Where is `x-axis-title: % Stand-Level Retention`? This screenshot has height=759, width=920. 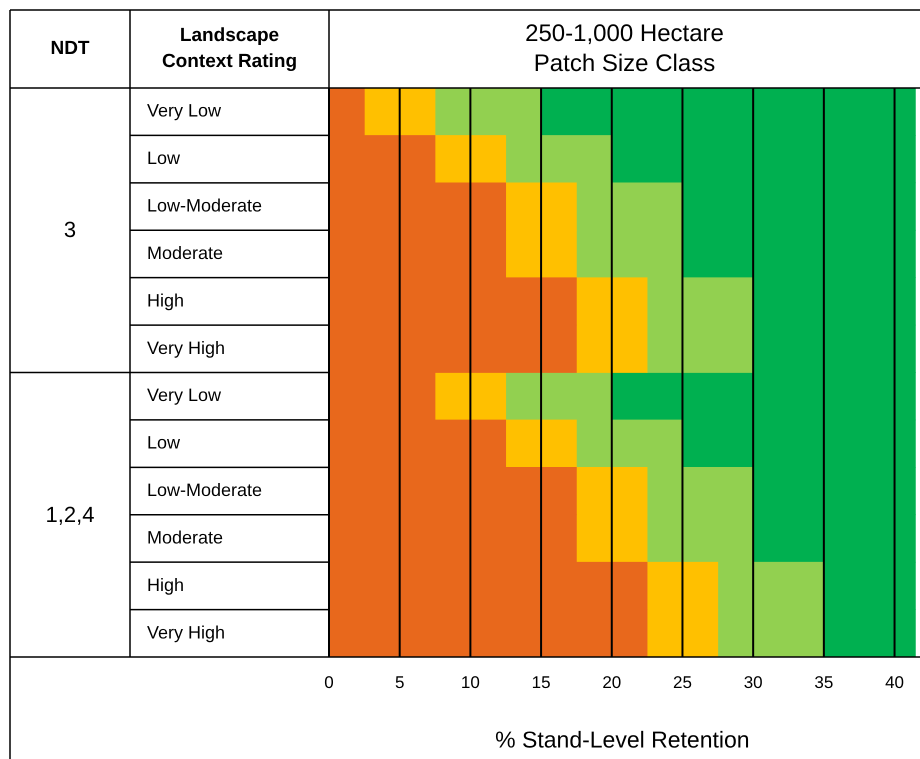 x-axis-title: % Stand-Level Retention is located at coordinates (622, 739).